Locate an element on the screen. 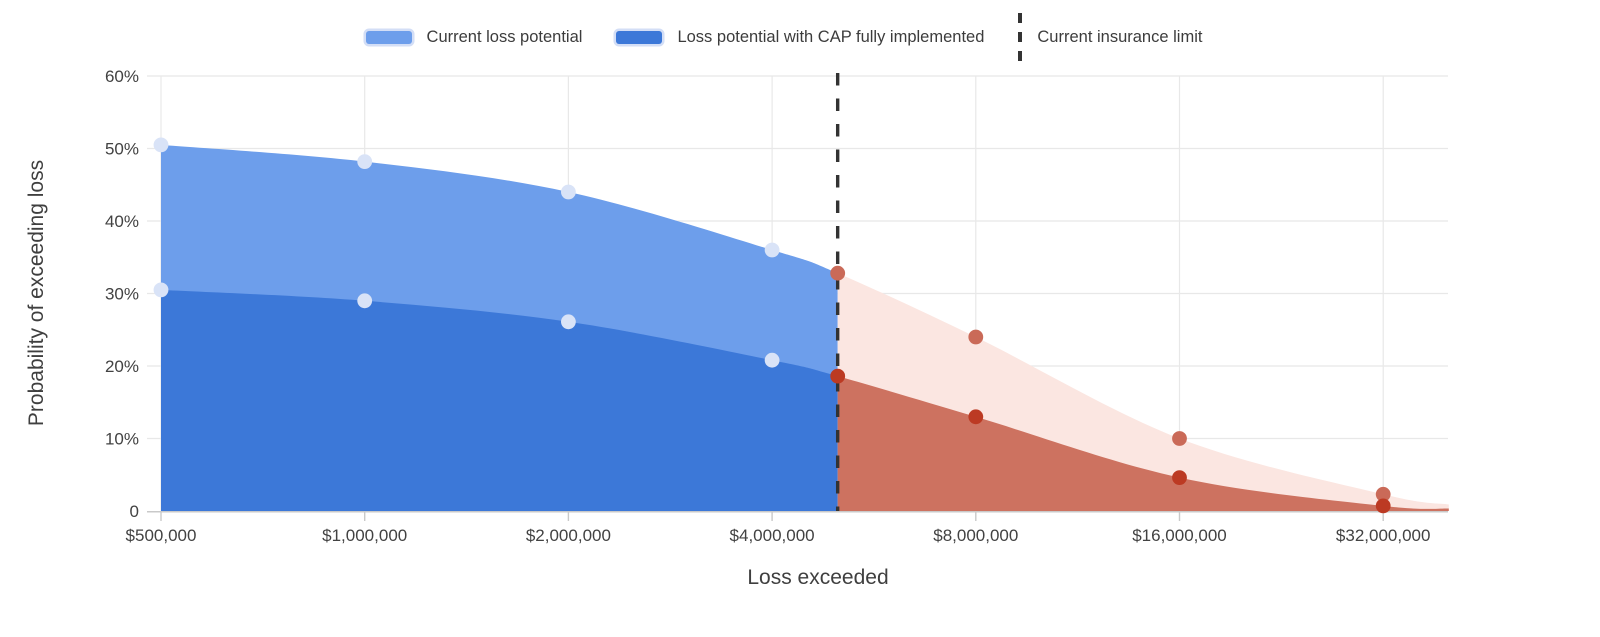  x-tick-label: $1,000,000 is located at coordinates (364, 535).